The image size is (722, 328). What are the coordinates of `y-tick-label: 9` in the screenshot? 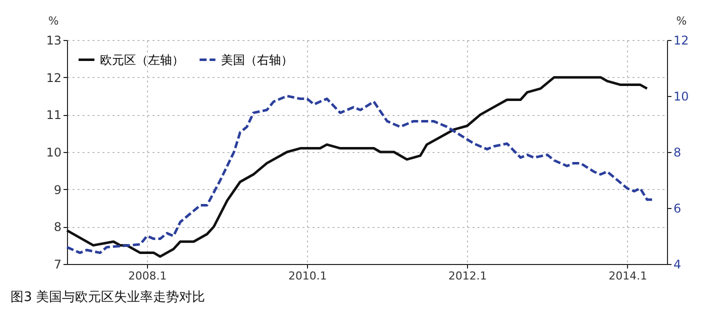 It's located at (58, 189).